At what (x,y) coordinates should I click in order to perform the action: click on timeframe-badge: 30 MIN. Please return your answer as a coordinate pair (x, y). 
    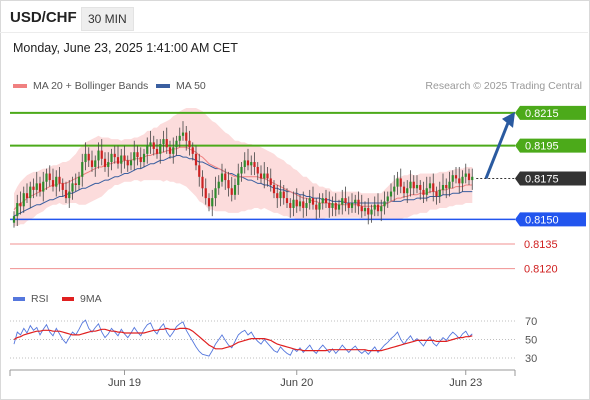
    Looking at the image, I should click on (107, 19).